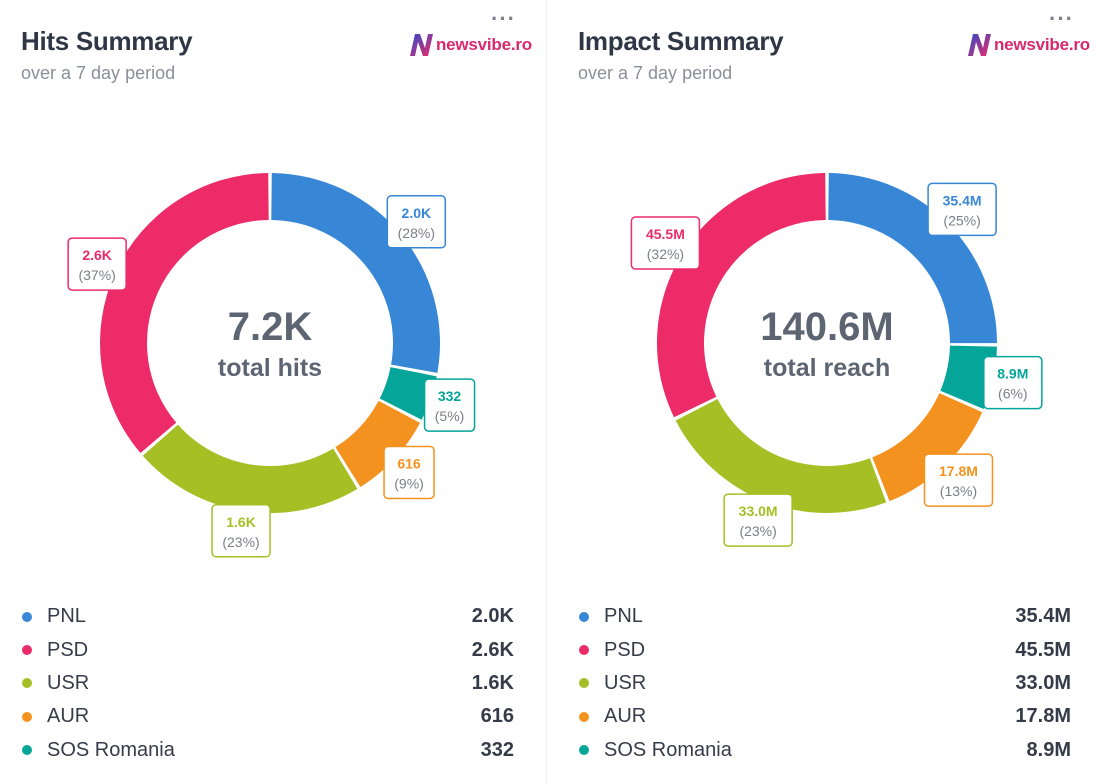 The image size is (1096, 784). Describe the element at coordinates (497, 716) in the screenshot. I see `legend-value: 616` at that location.